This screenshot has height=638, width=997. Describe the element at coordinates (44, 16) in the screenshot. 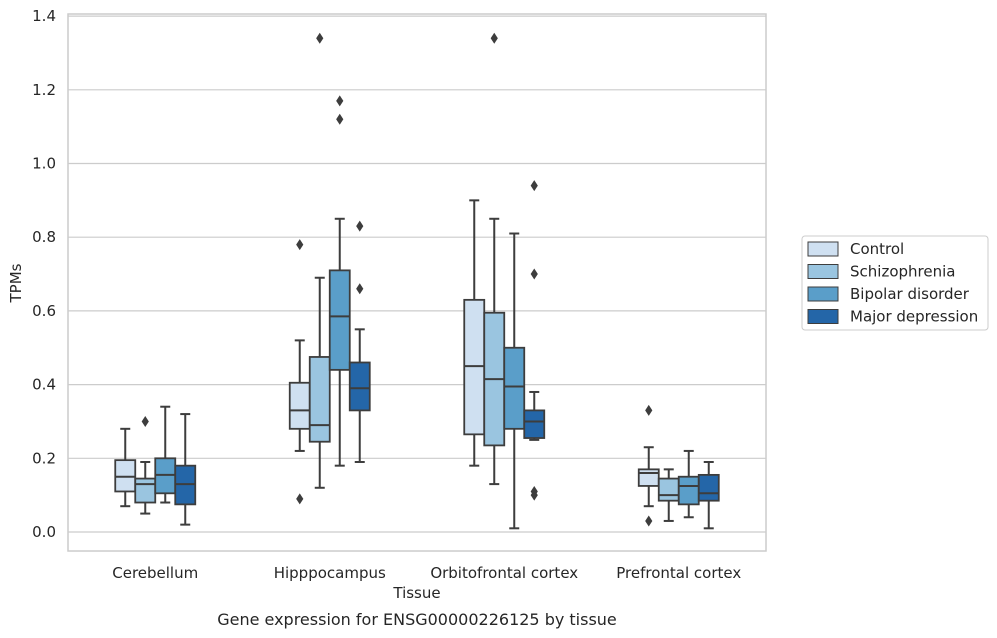

I see `y-tick-label: 1.4` at that location.